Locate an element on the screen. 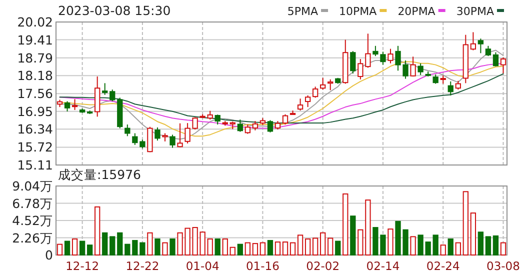  x-tick-label: 03-08 is located at coordinates (503, 266).